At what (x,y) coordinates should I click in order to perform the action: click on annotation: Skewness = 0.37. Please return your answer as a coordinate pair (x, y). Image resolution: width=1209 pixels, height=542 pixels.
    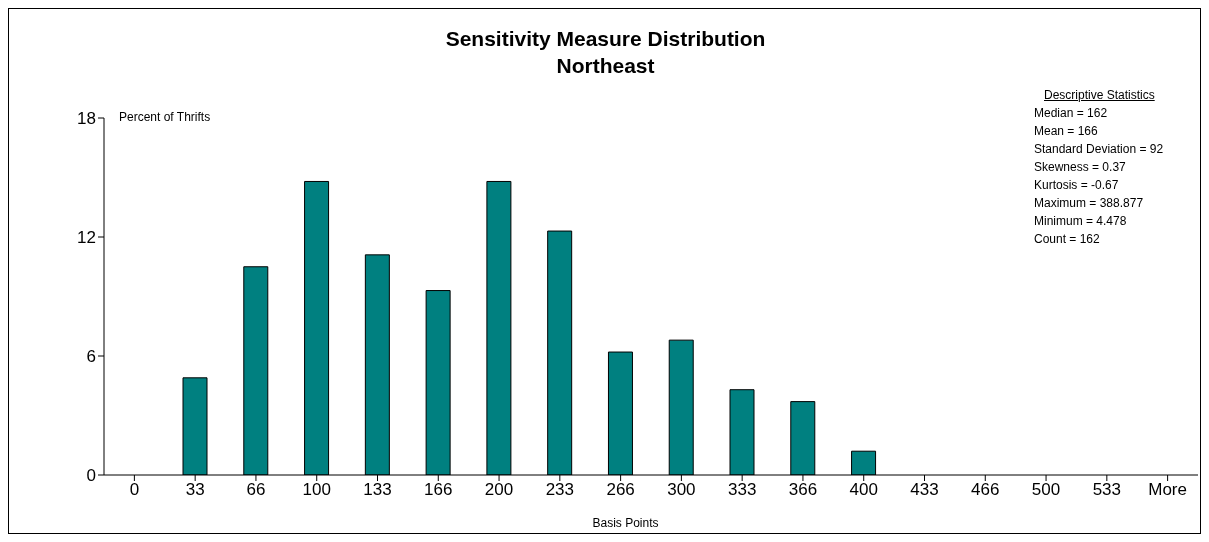
    Looking at the image, I should click on (1080, 167).